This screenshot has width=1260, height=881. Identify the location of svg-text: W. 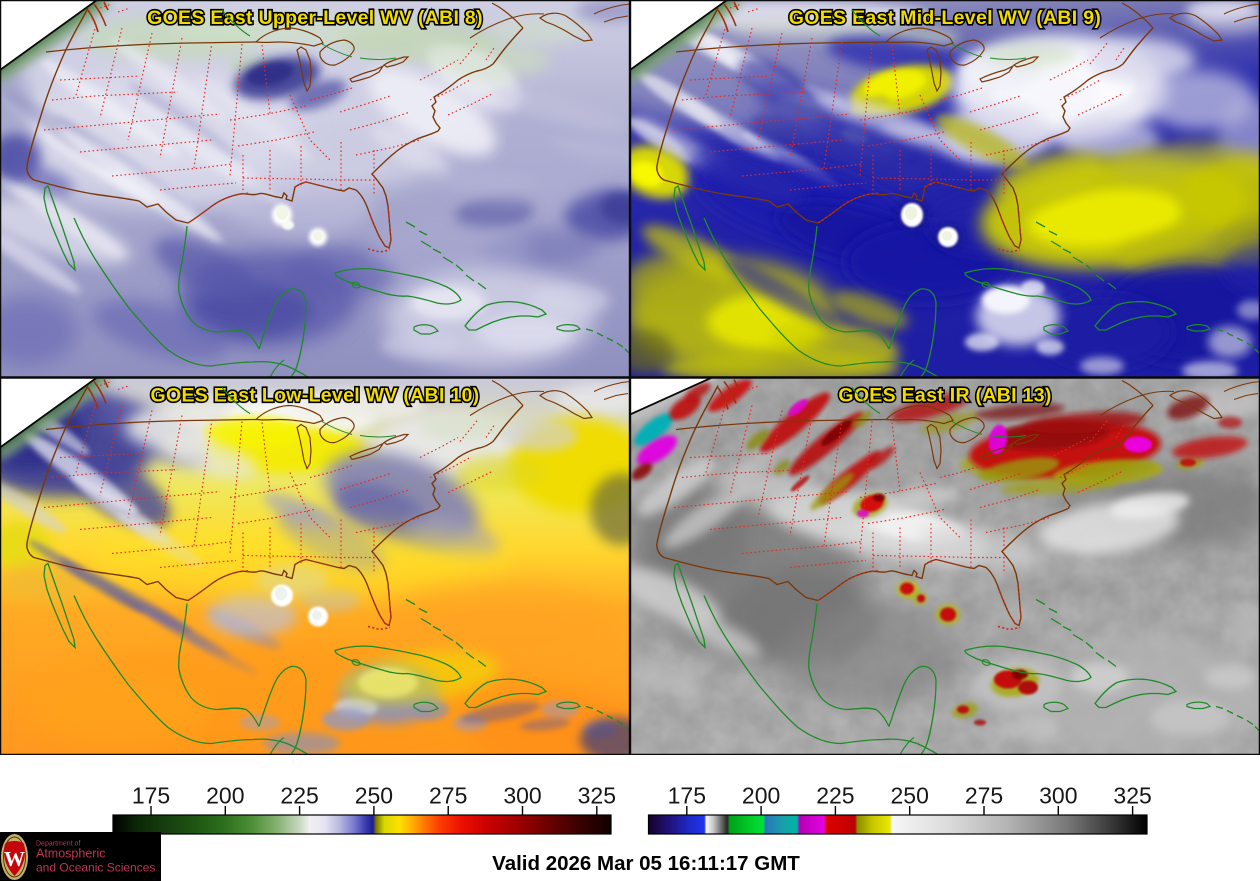
(14, 859).